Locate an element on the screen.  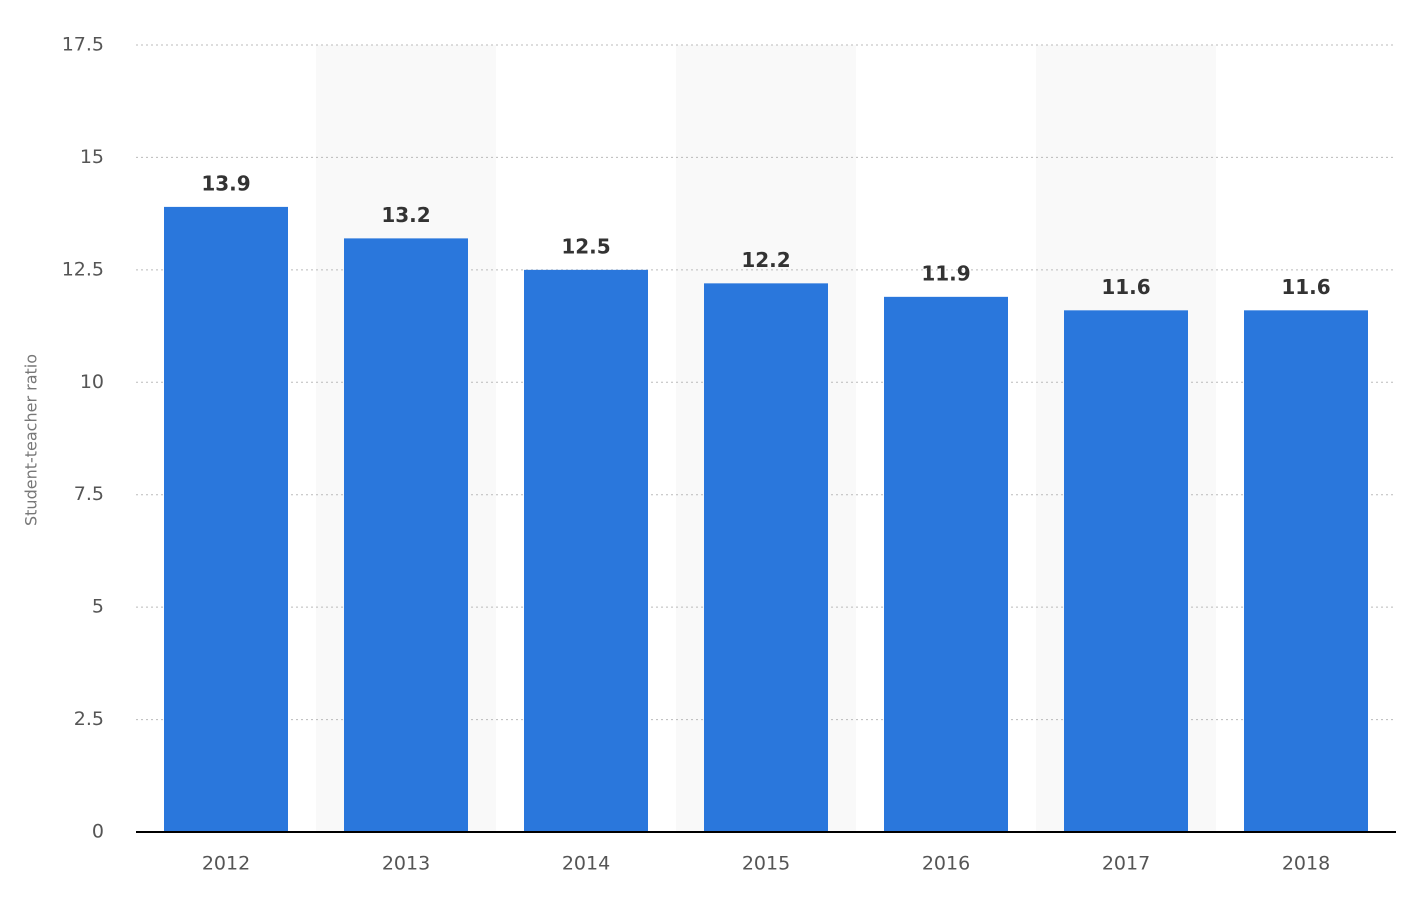
y-tick-label: 7.5 is located at coordinates (89, 494).